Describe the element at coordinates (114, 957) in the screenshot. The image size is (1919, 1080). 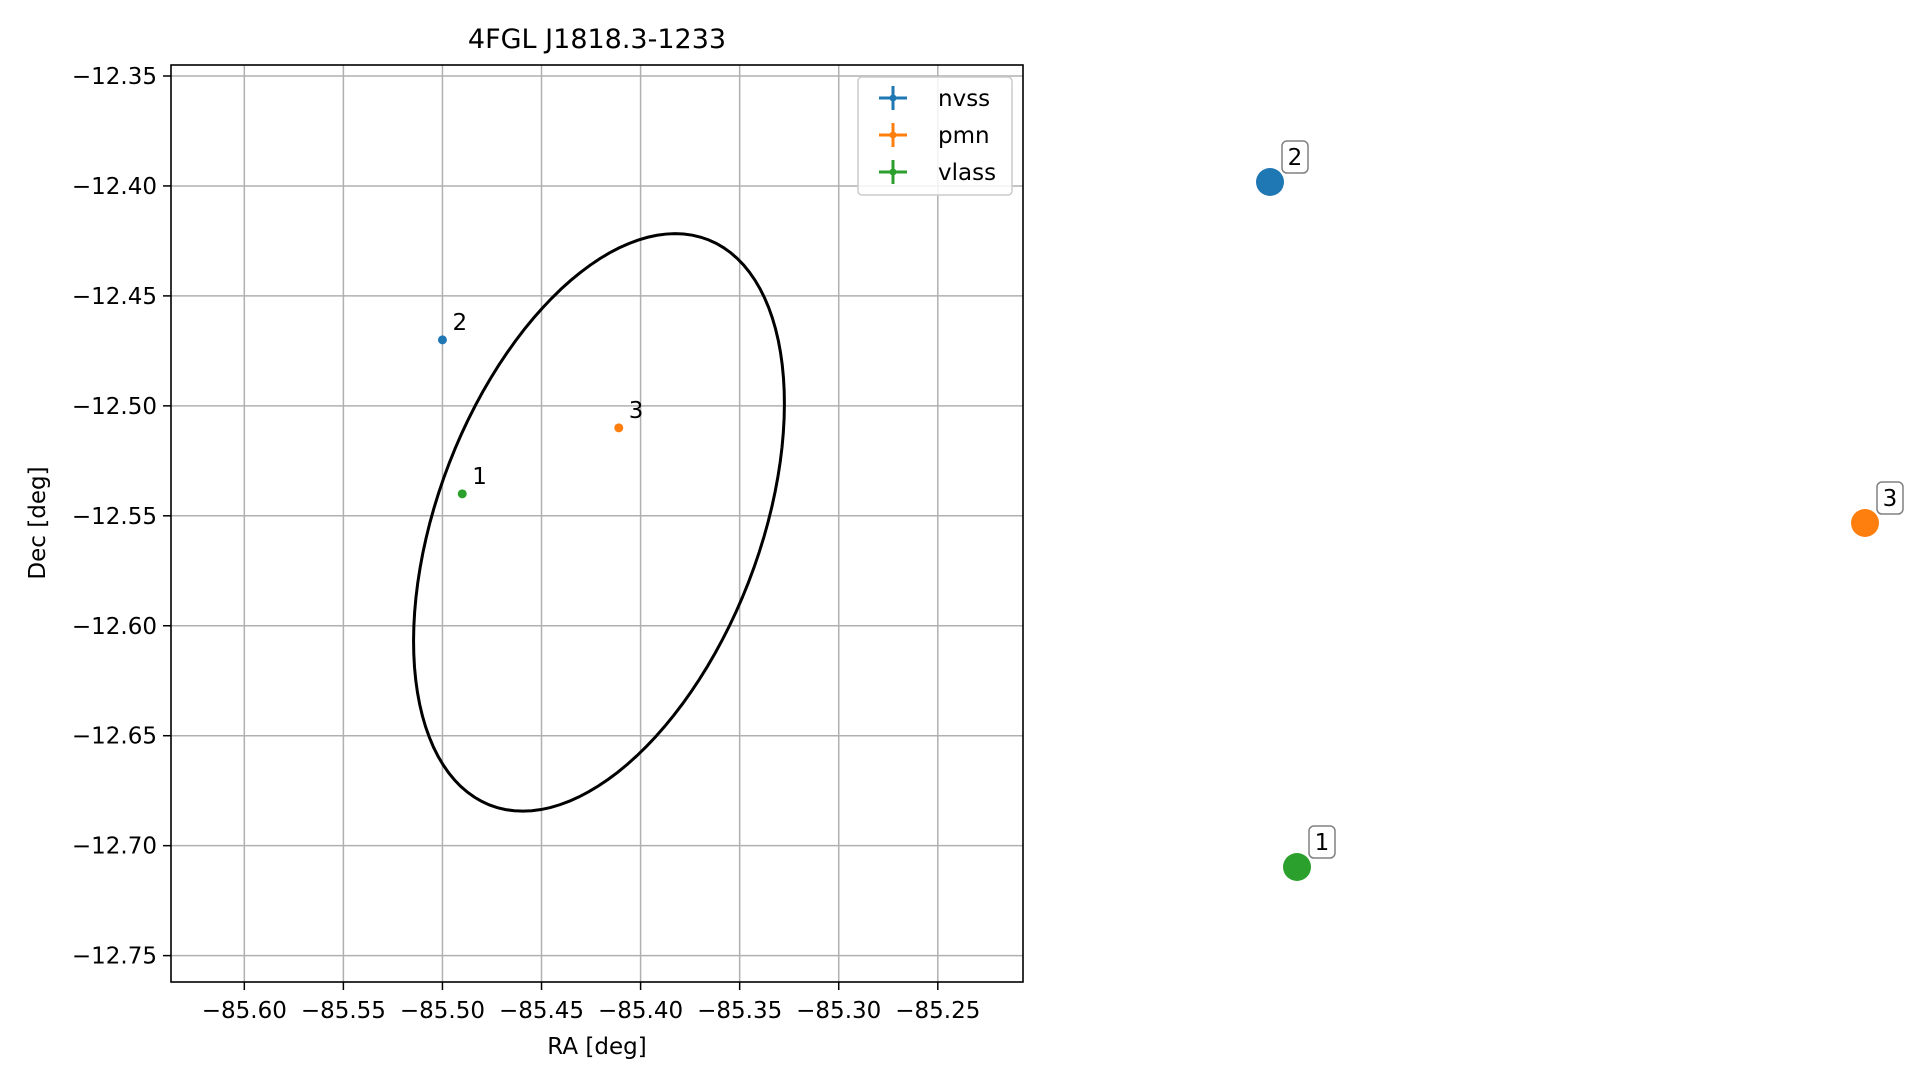
I see `y-tick-label: −12.75` at that location.